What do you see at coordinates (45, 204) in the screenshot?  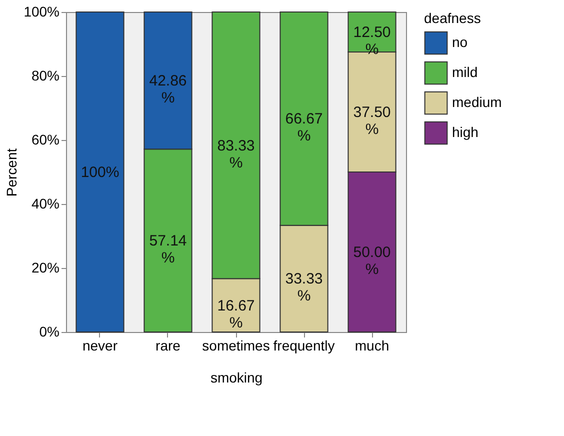 I see `y-tick-label: 40%` at bounding box center [45, 204].